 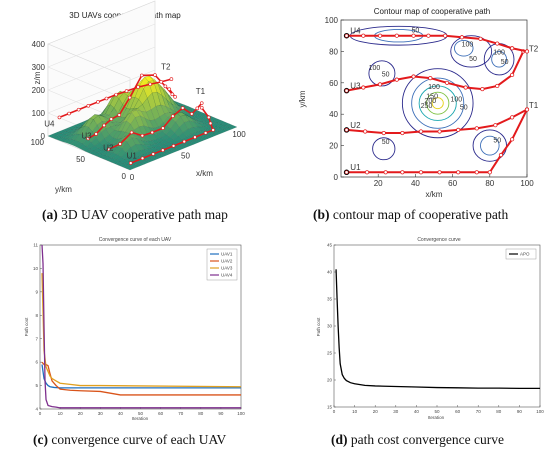 I want to click on chart-c-ylabel: Path cost, so click(x=26, y=327).